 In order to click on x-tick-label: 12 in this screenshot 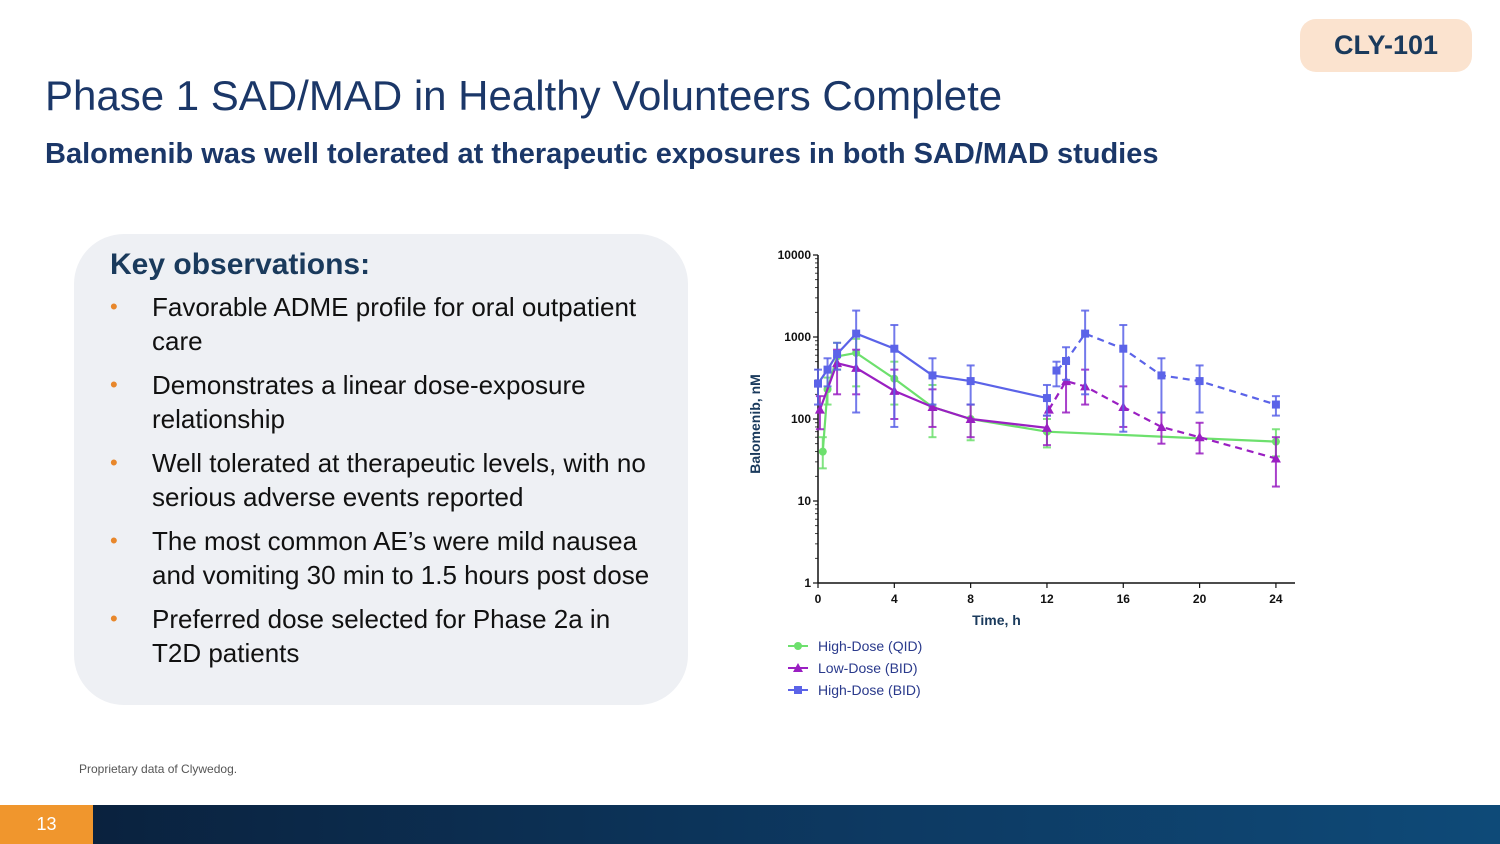, I will do `click(1047, 599)`.